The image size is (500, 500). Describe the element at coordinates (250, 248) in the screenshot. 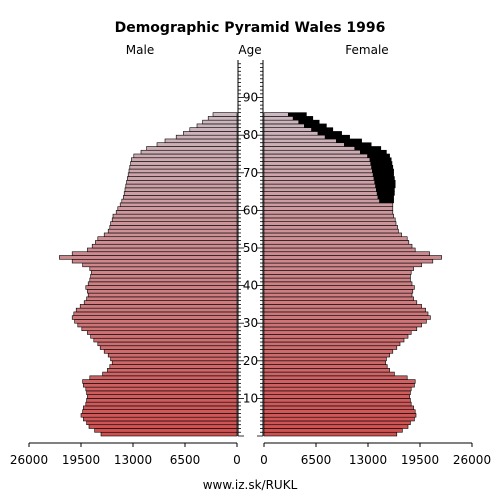

I see `age-axis: 10 20 30 40 50 60 70 80 90` at that location.